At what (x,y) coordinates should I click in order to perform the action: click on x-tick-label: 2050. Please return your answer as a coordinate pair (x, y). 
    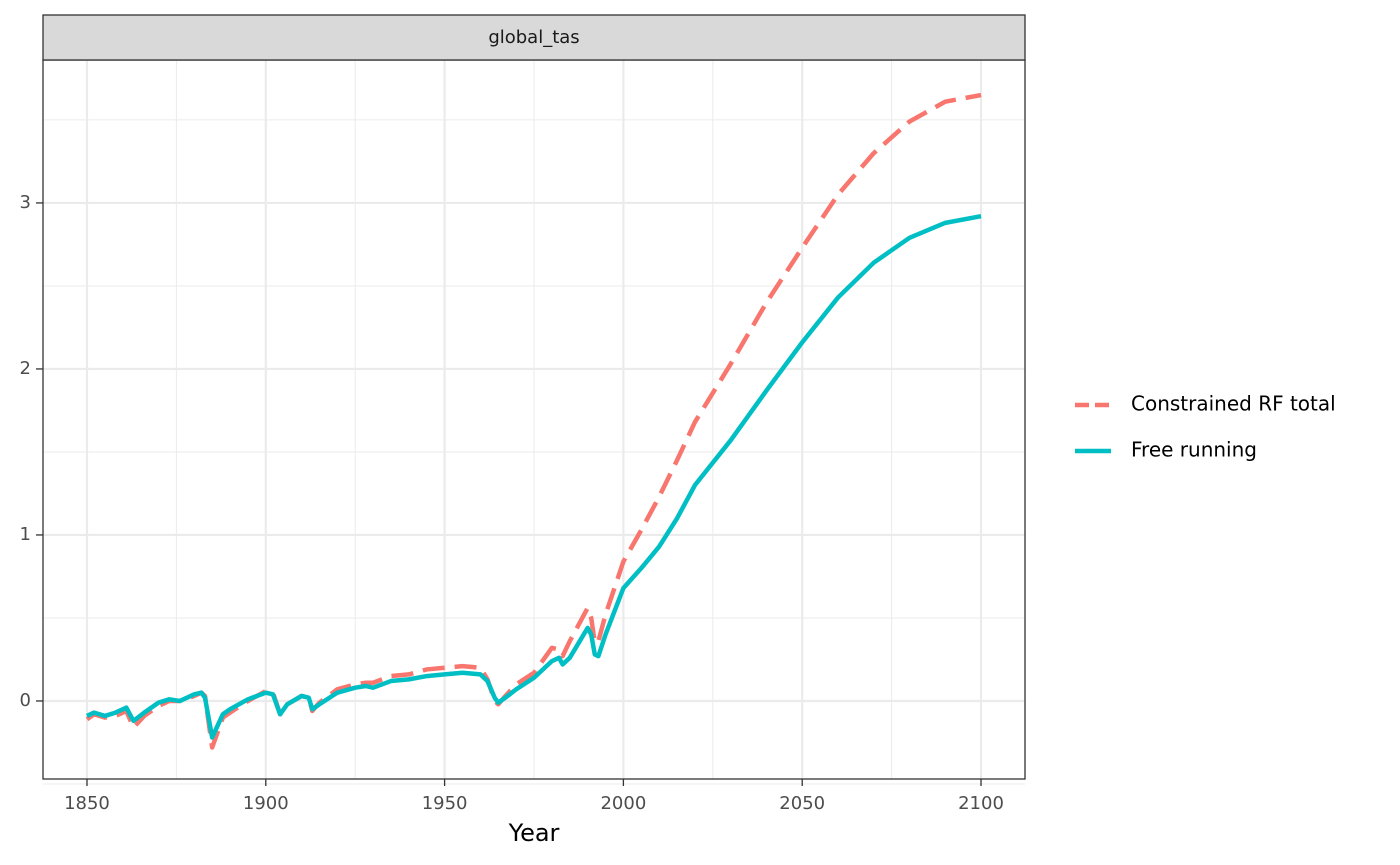
    Looking at the image, I should click on (802, 803).